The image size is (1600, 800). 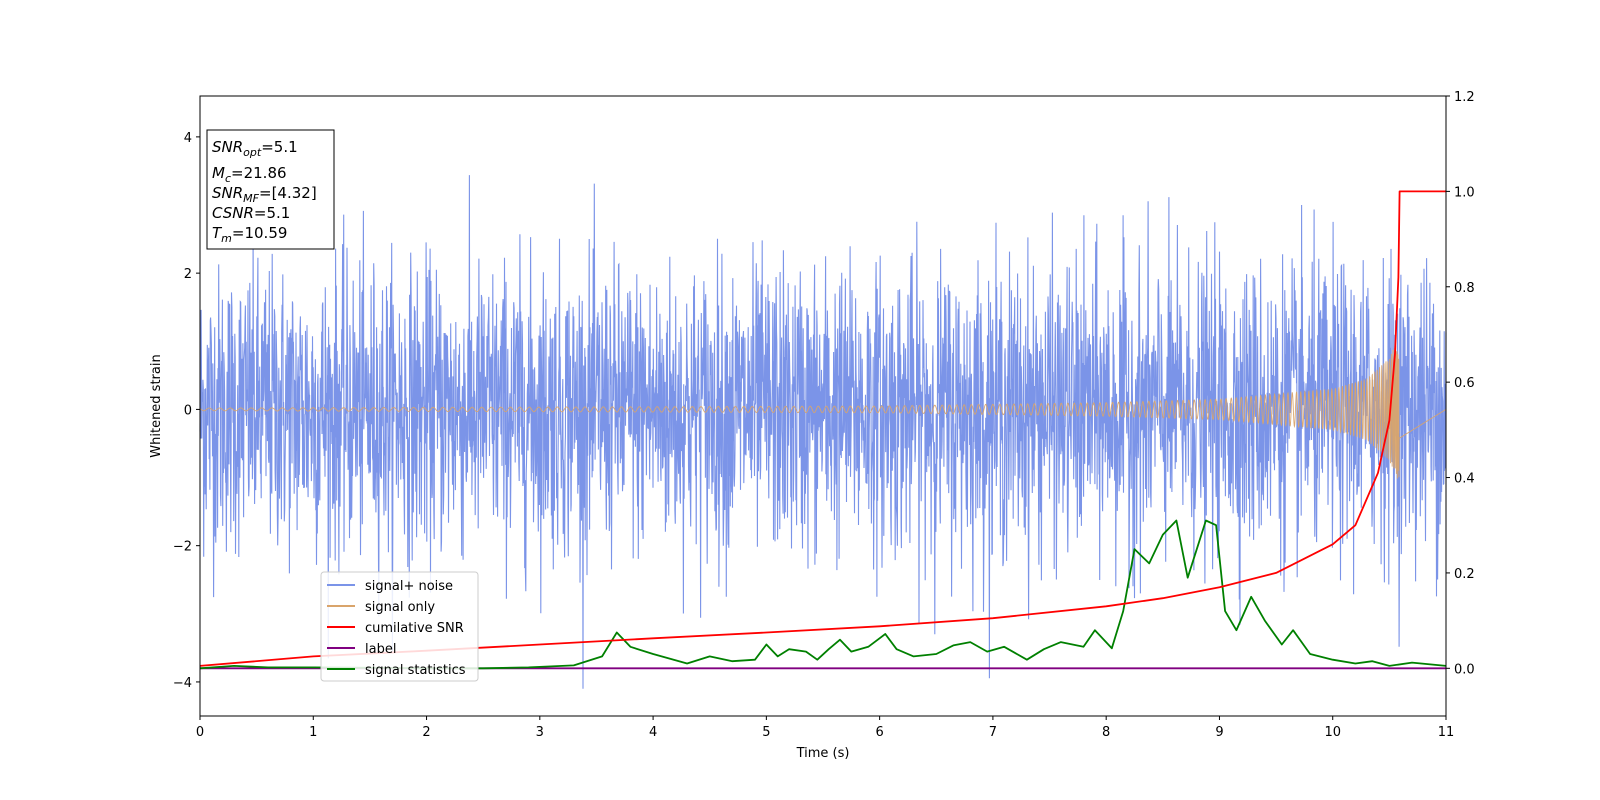 What do you see at coordinates (993, 732) in the screenshot?
I see `x-tick-label: 7` at bounding box center [993, 732].